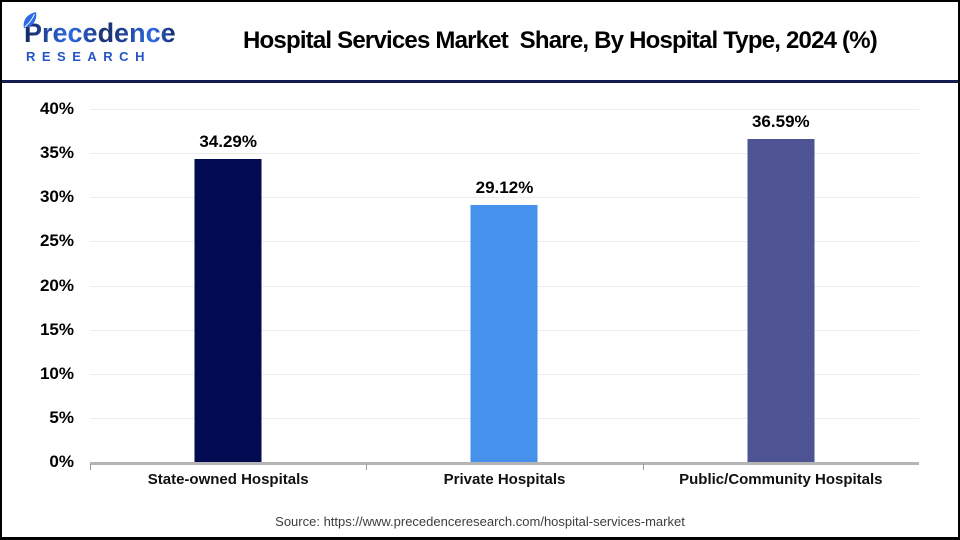 This screenshot has width=960, height=540. Describe the element at coordinates (61, 417) in the screenshot. I see `y-tick-label: 5%` at that location.